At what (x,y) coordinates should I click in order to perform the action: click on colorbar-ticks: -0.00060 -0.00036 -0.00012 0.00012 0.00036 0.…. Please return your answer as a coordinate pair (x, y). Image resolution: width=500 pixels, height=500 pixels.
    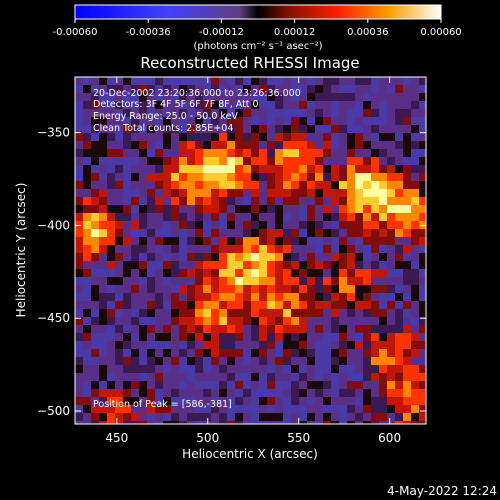
    Looking at the image, I should click on (257, 28).